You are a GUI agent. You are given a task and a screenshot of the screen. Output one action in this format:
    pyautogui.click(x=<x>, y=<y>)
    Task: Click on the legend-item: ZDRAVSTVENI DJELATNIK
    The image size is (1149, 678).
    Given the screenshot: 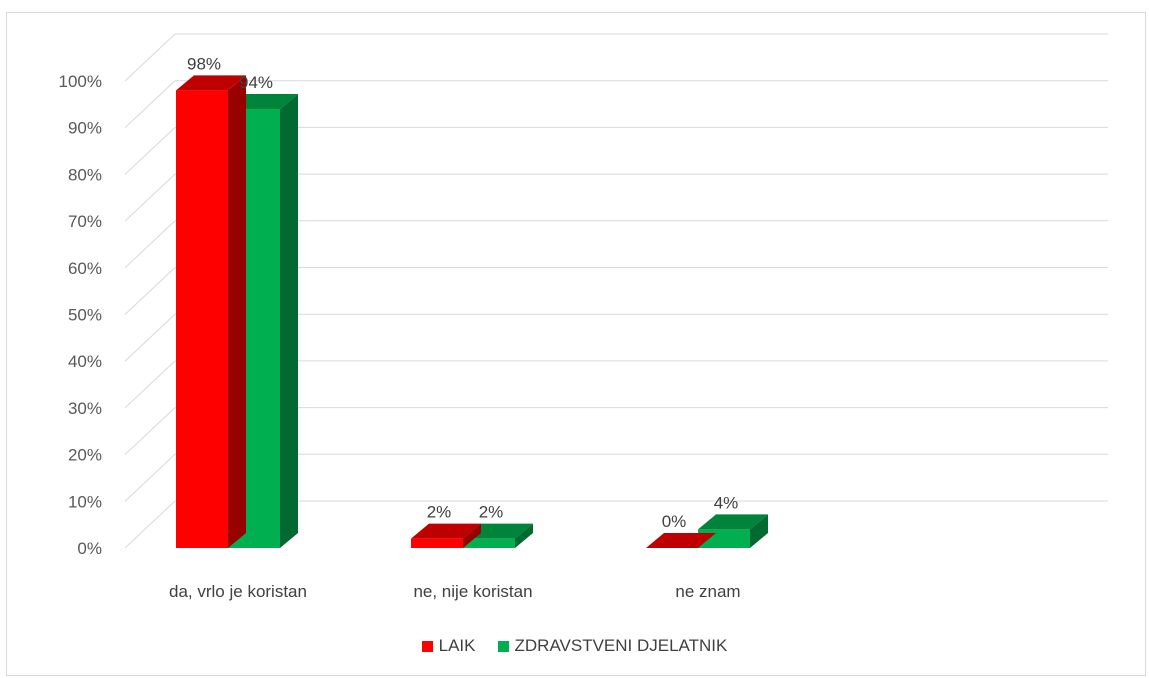 What is the action you would take?
    pyautogui.click(x=612, y=646)
    